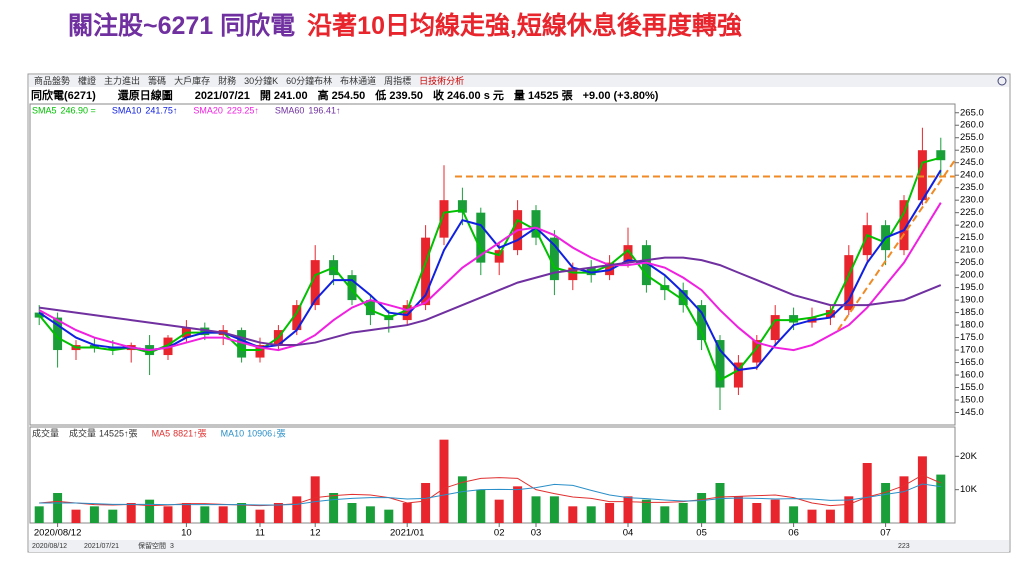  I want to click on toolbar-end: 2021/07/21, so click(101, 546).